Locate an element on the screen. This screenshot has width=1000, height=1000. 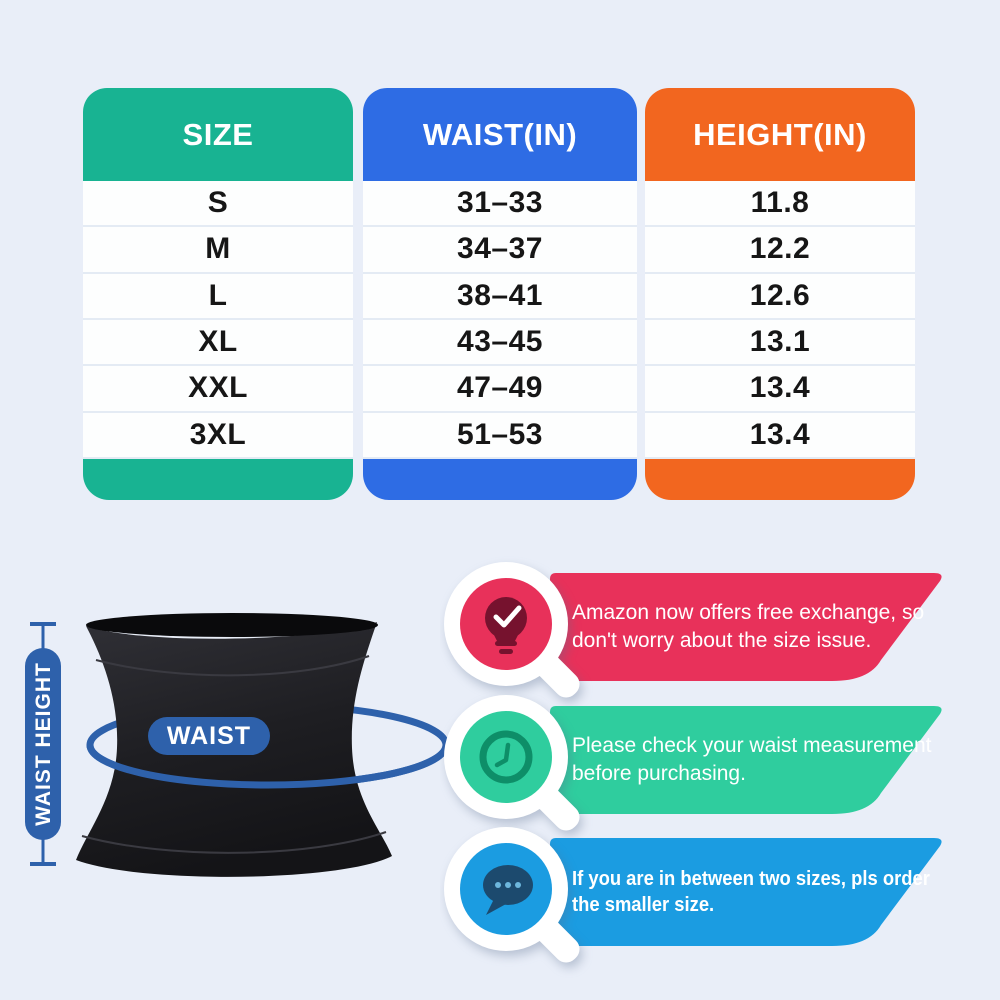
column-header-height-label: HEIGHT(IN) is located at coordinates (780, 134).